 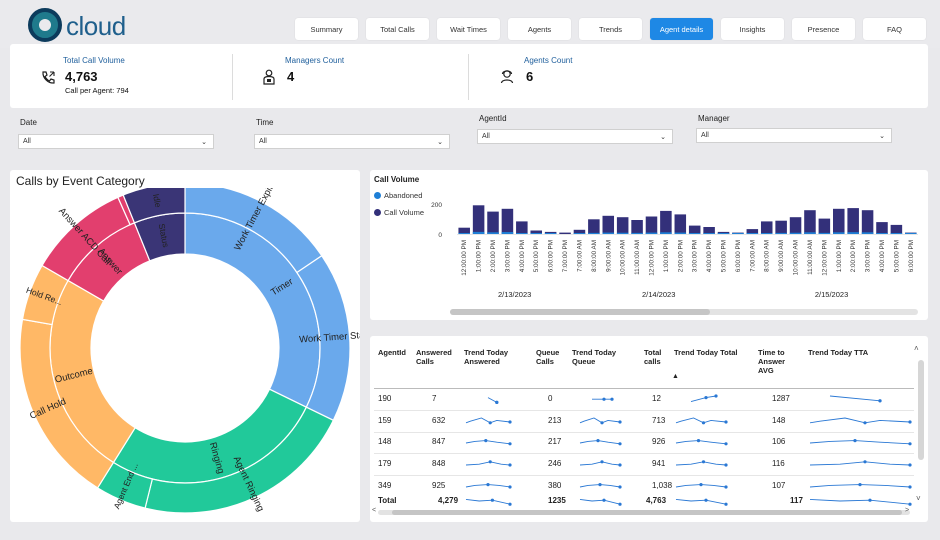 I want to click on table-hscroll, so click(x=644, y=512).